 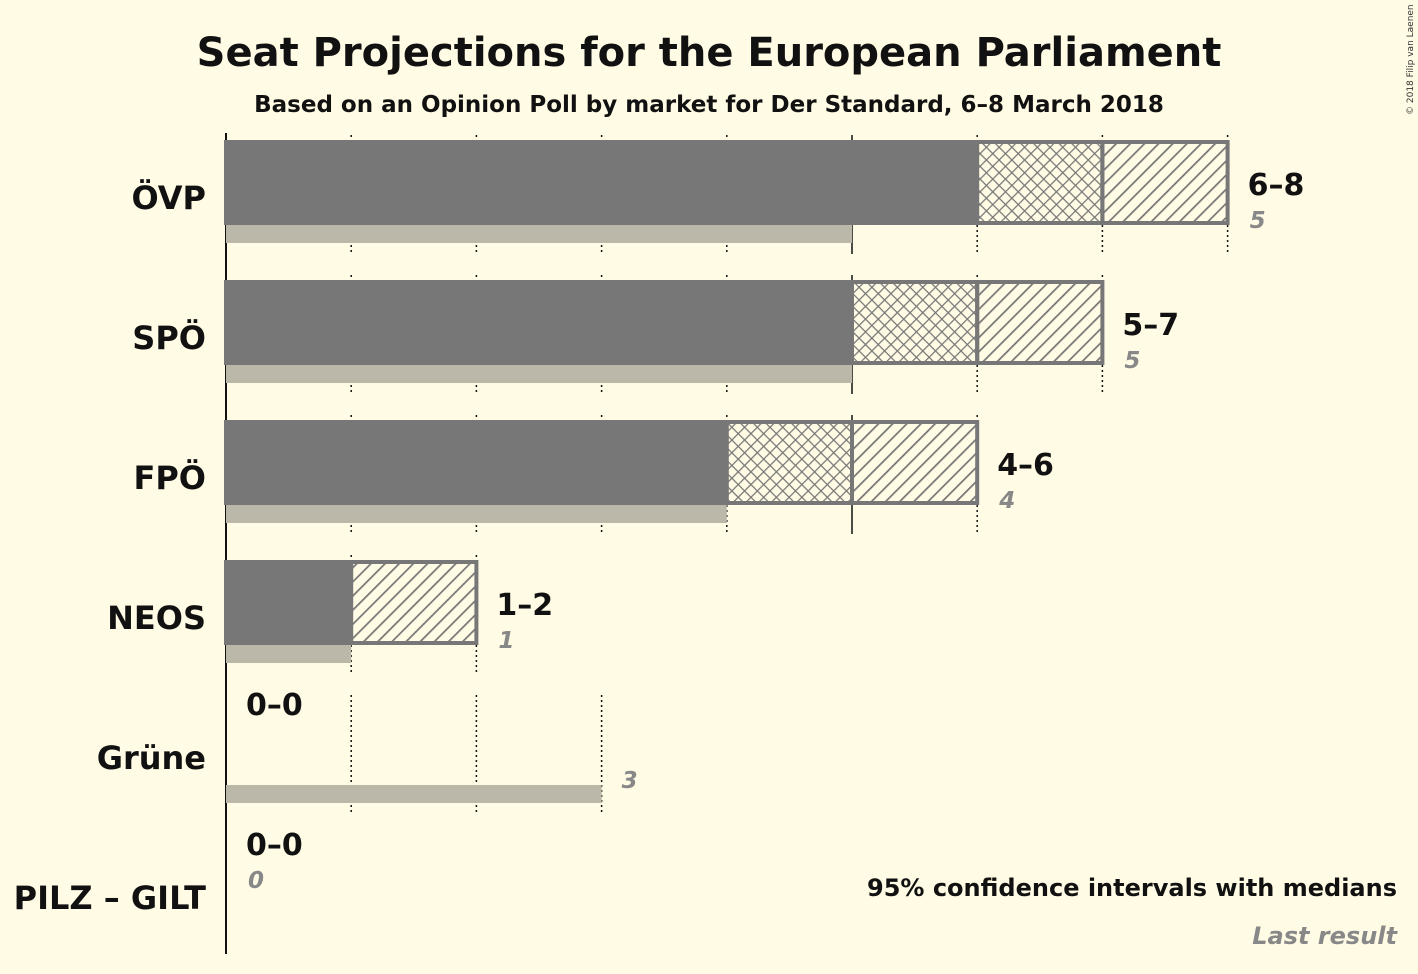 What do you see at coordinates (151, 758) in the screenshot?
I see `party-label: Grüne` at bounding box center [151, 758].